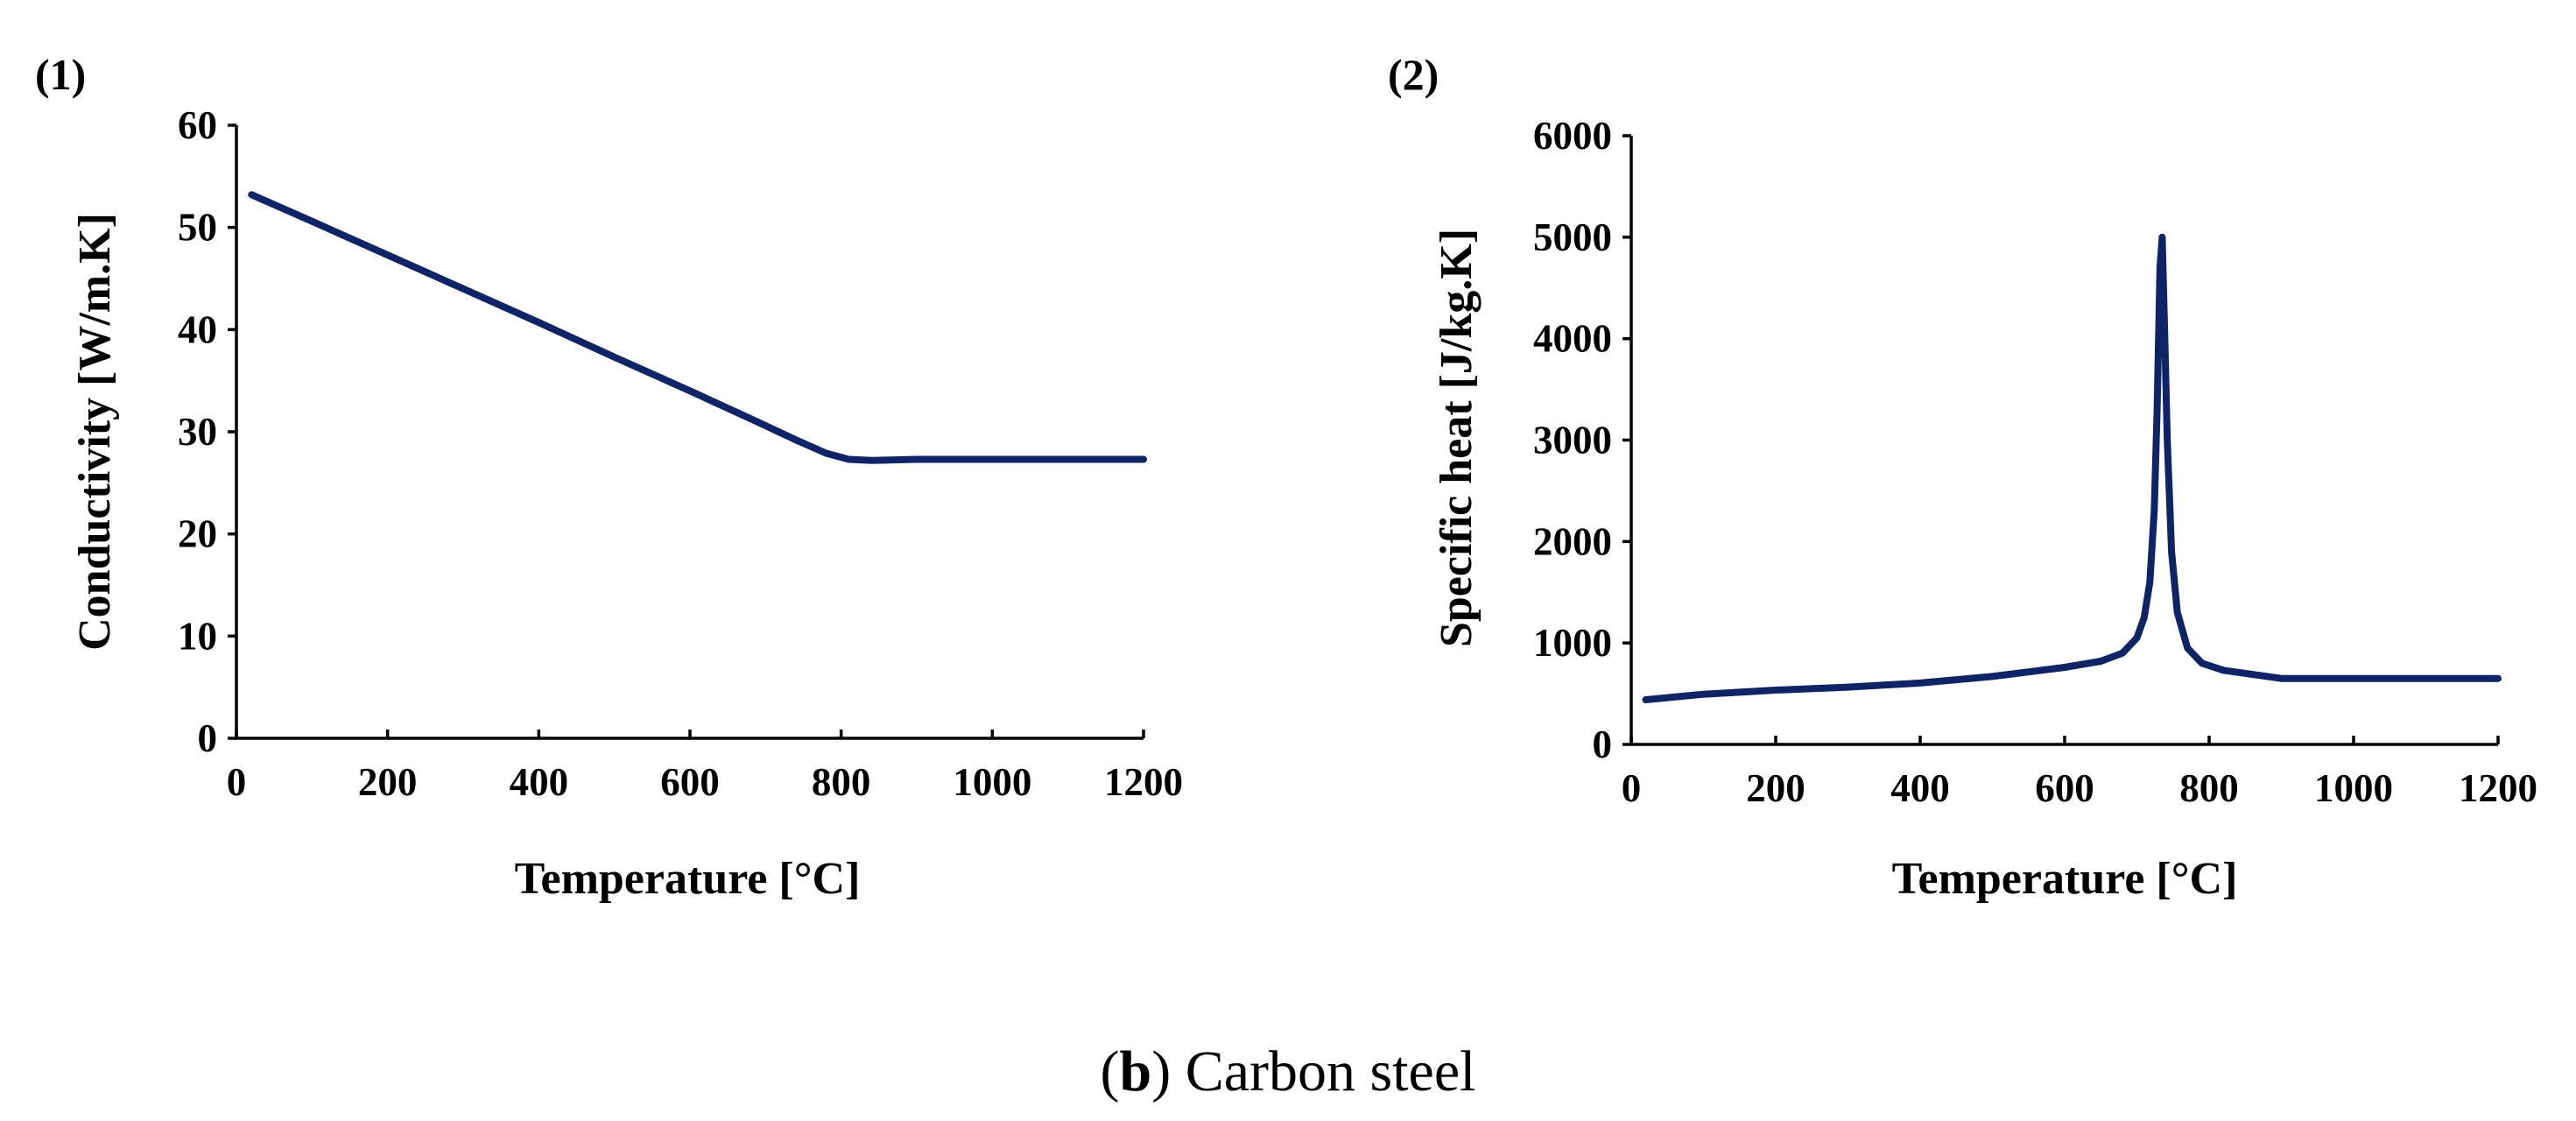 The image size is (2576, 1121). I want to click on chart-1-x-tick-label: 800, so click(841, 782).